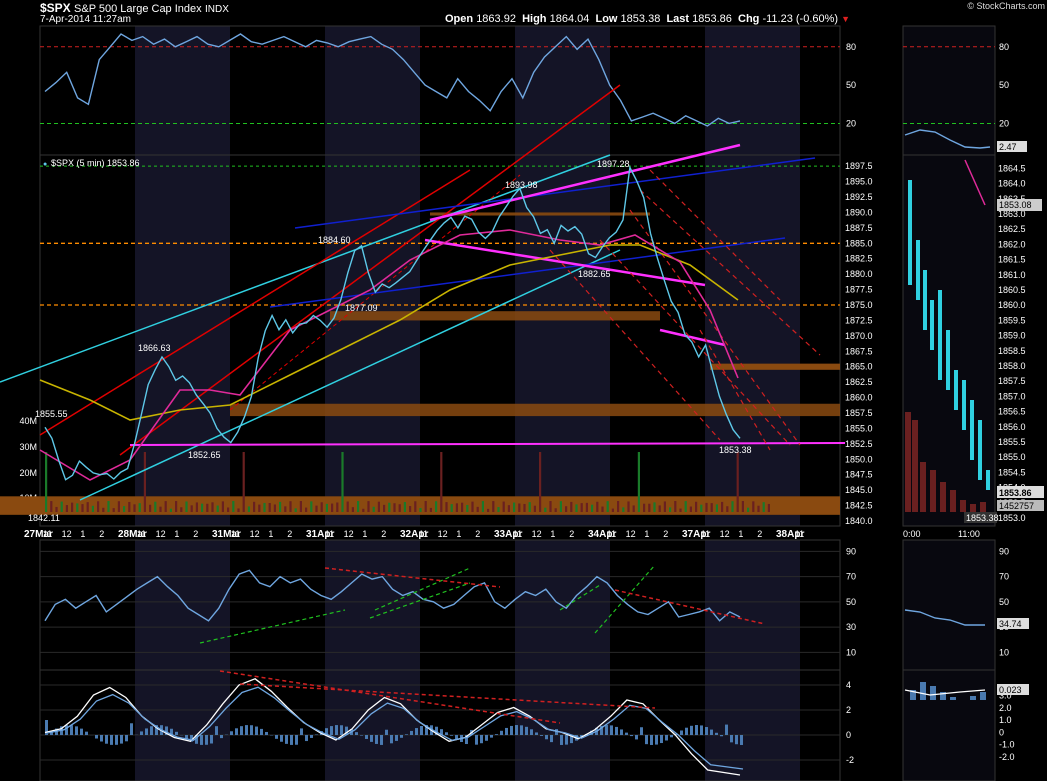 This screenshot has width=1047, height=781. What do you see at coordinates (735, 450) in the screenshot?
I see `price-label-h: 1853.38` at bounding box center [735, 450].